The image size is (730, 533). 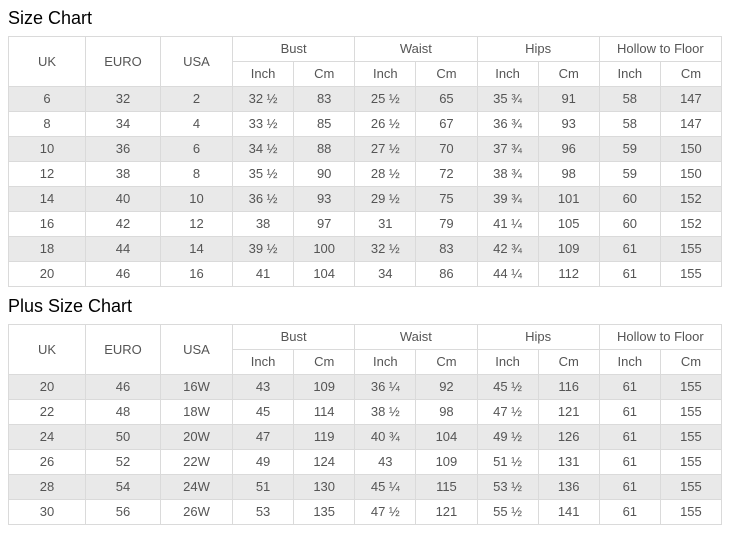 What do you see at coordinates (691, 199) in the screenshot?
I see `table-cell: 152` at bounding box center [691, 199].